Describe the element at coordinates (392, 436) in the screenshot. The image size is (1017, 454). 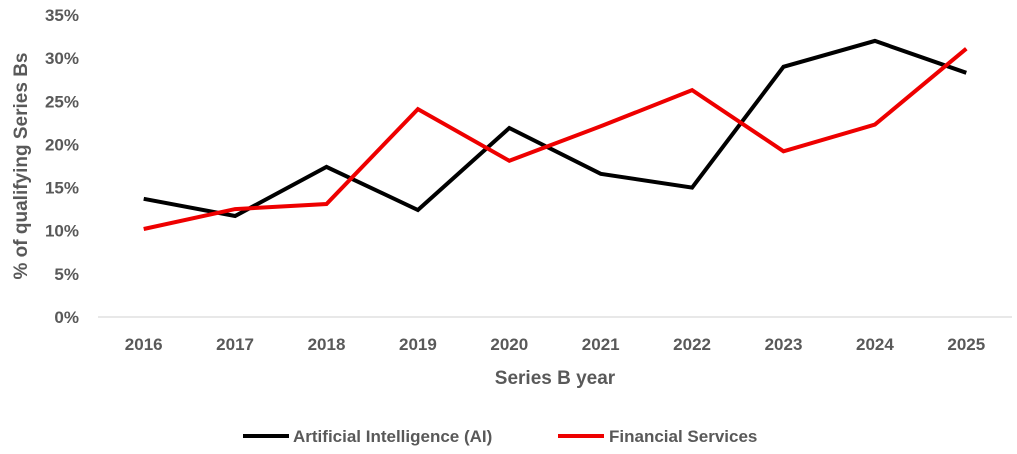
I see `legend-label: Artificial Intelligence (AI)` at that location.